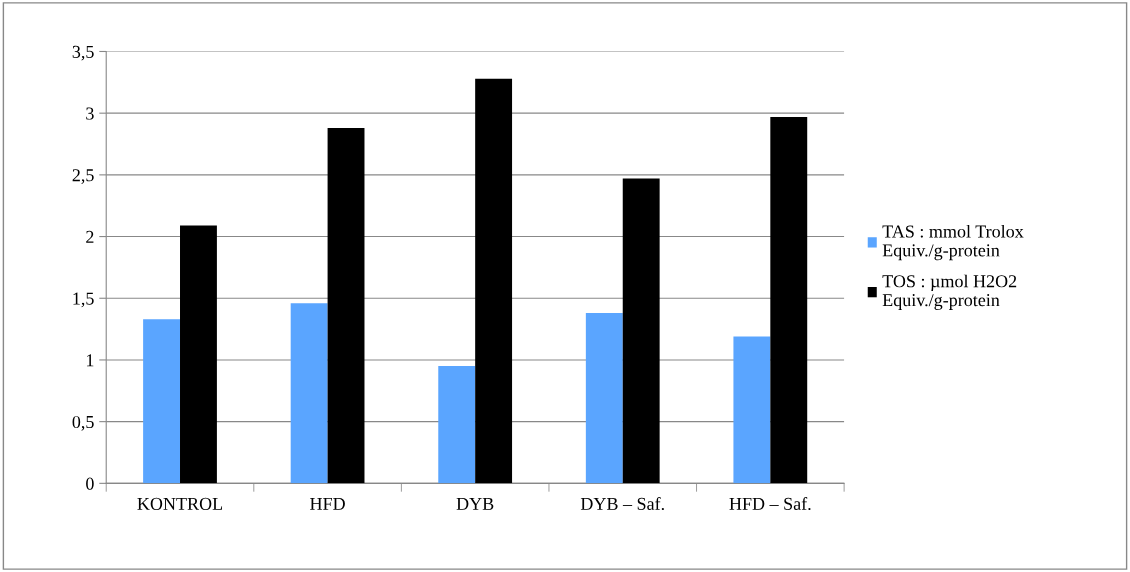 Image resolution: width=1130 pixels, height=572 pixels. Describe the element at coordinates (327, 503) in the screenshot. I see `x-tick-label: HFD` at that location.